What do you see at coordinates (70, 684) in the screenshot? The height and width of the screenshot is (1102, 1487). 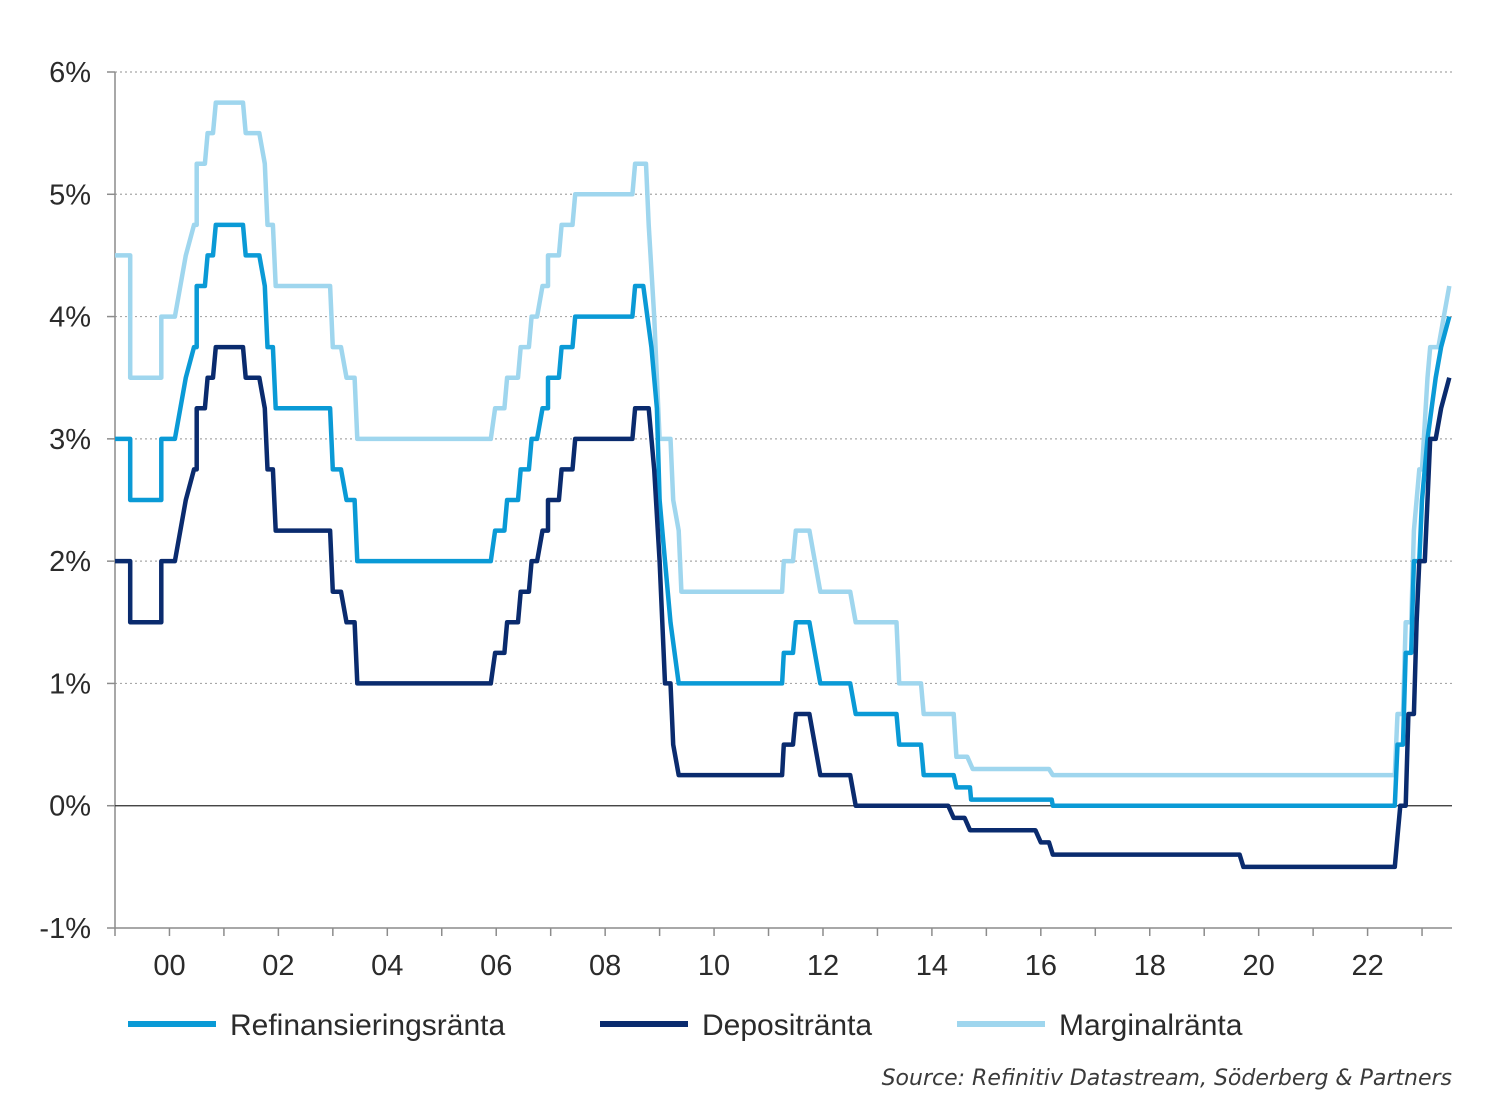 I see `y-tick-label: 1%` at bounding box center [70, 684].